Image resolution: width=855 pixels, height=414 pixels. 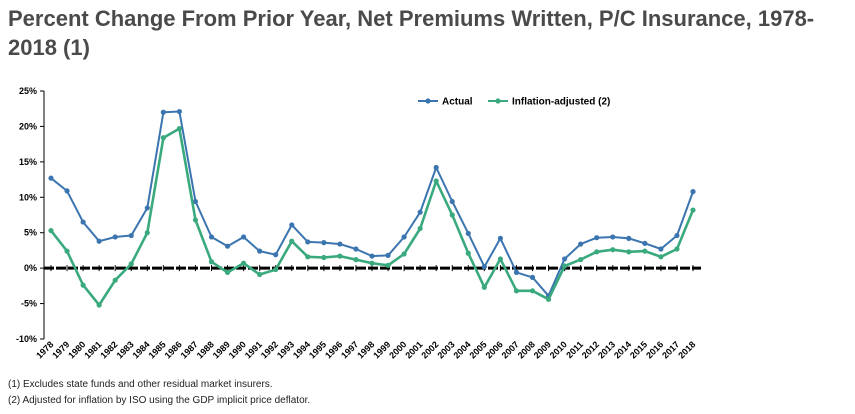 What do you see at coordinates (558, 349) in the screenshot?
I see `x-tick-label: 2010` at bounding box center [558, 349].